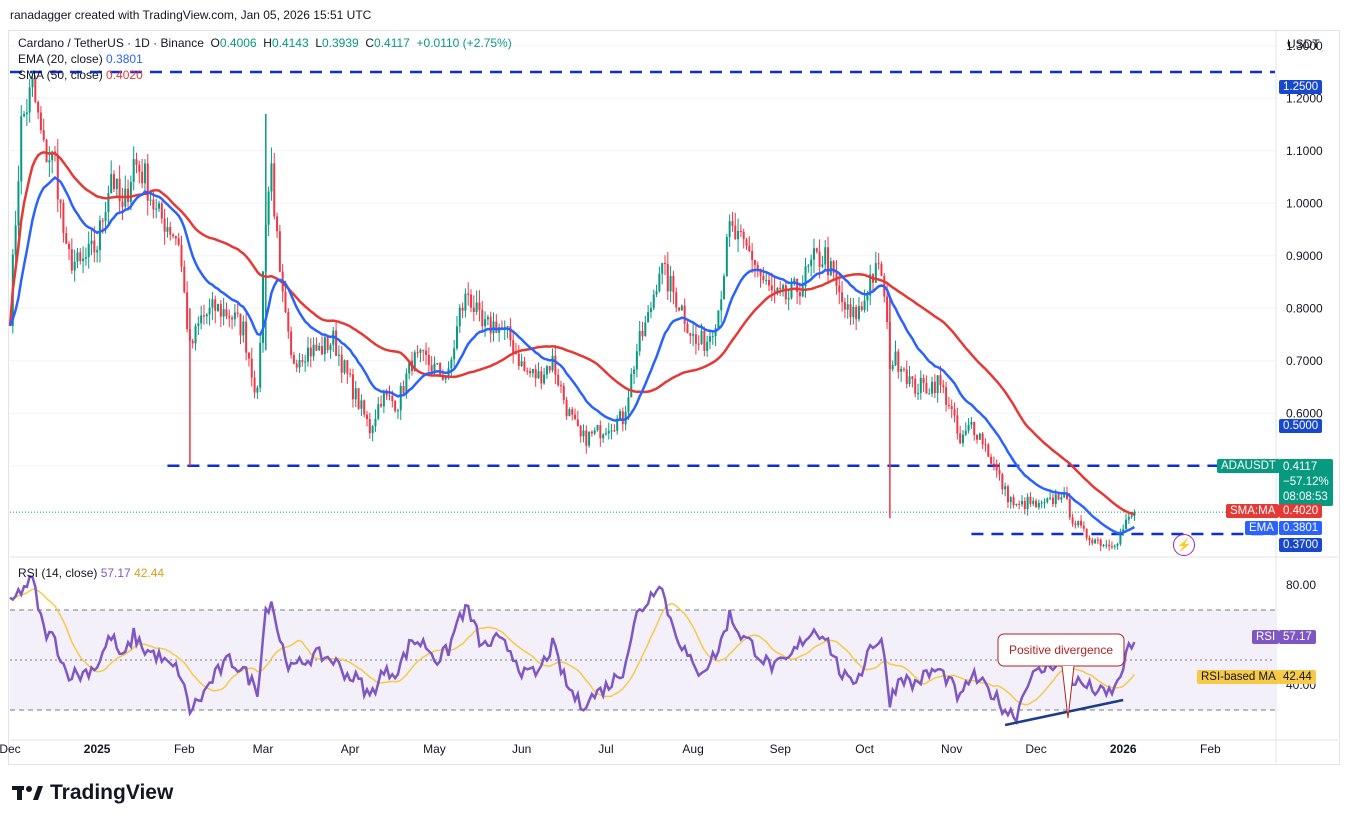 This screenshot has height=823, width=1351. Describe the element at coordinates (124, 75) in the screenshot. I see `sma-legend-value: 0.4020` at that location.